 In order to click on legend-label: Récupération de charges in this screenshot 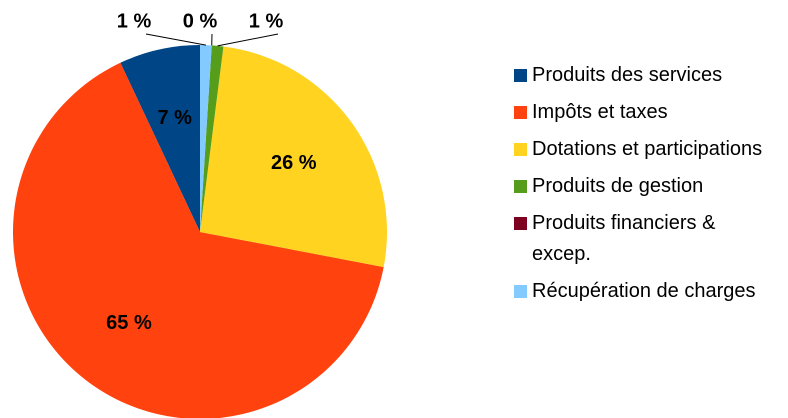, I will do `click(644, 291)`.